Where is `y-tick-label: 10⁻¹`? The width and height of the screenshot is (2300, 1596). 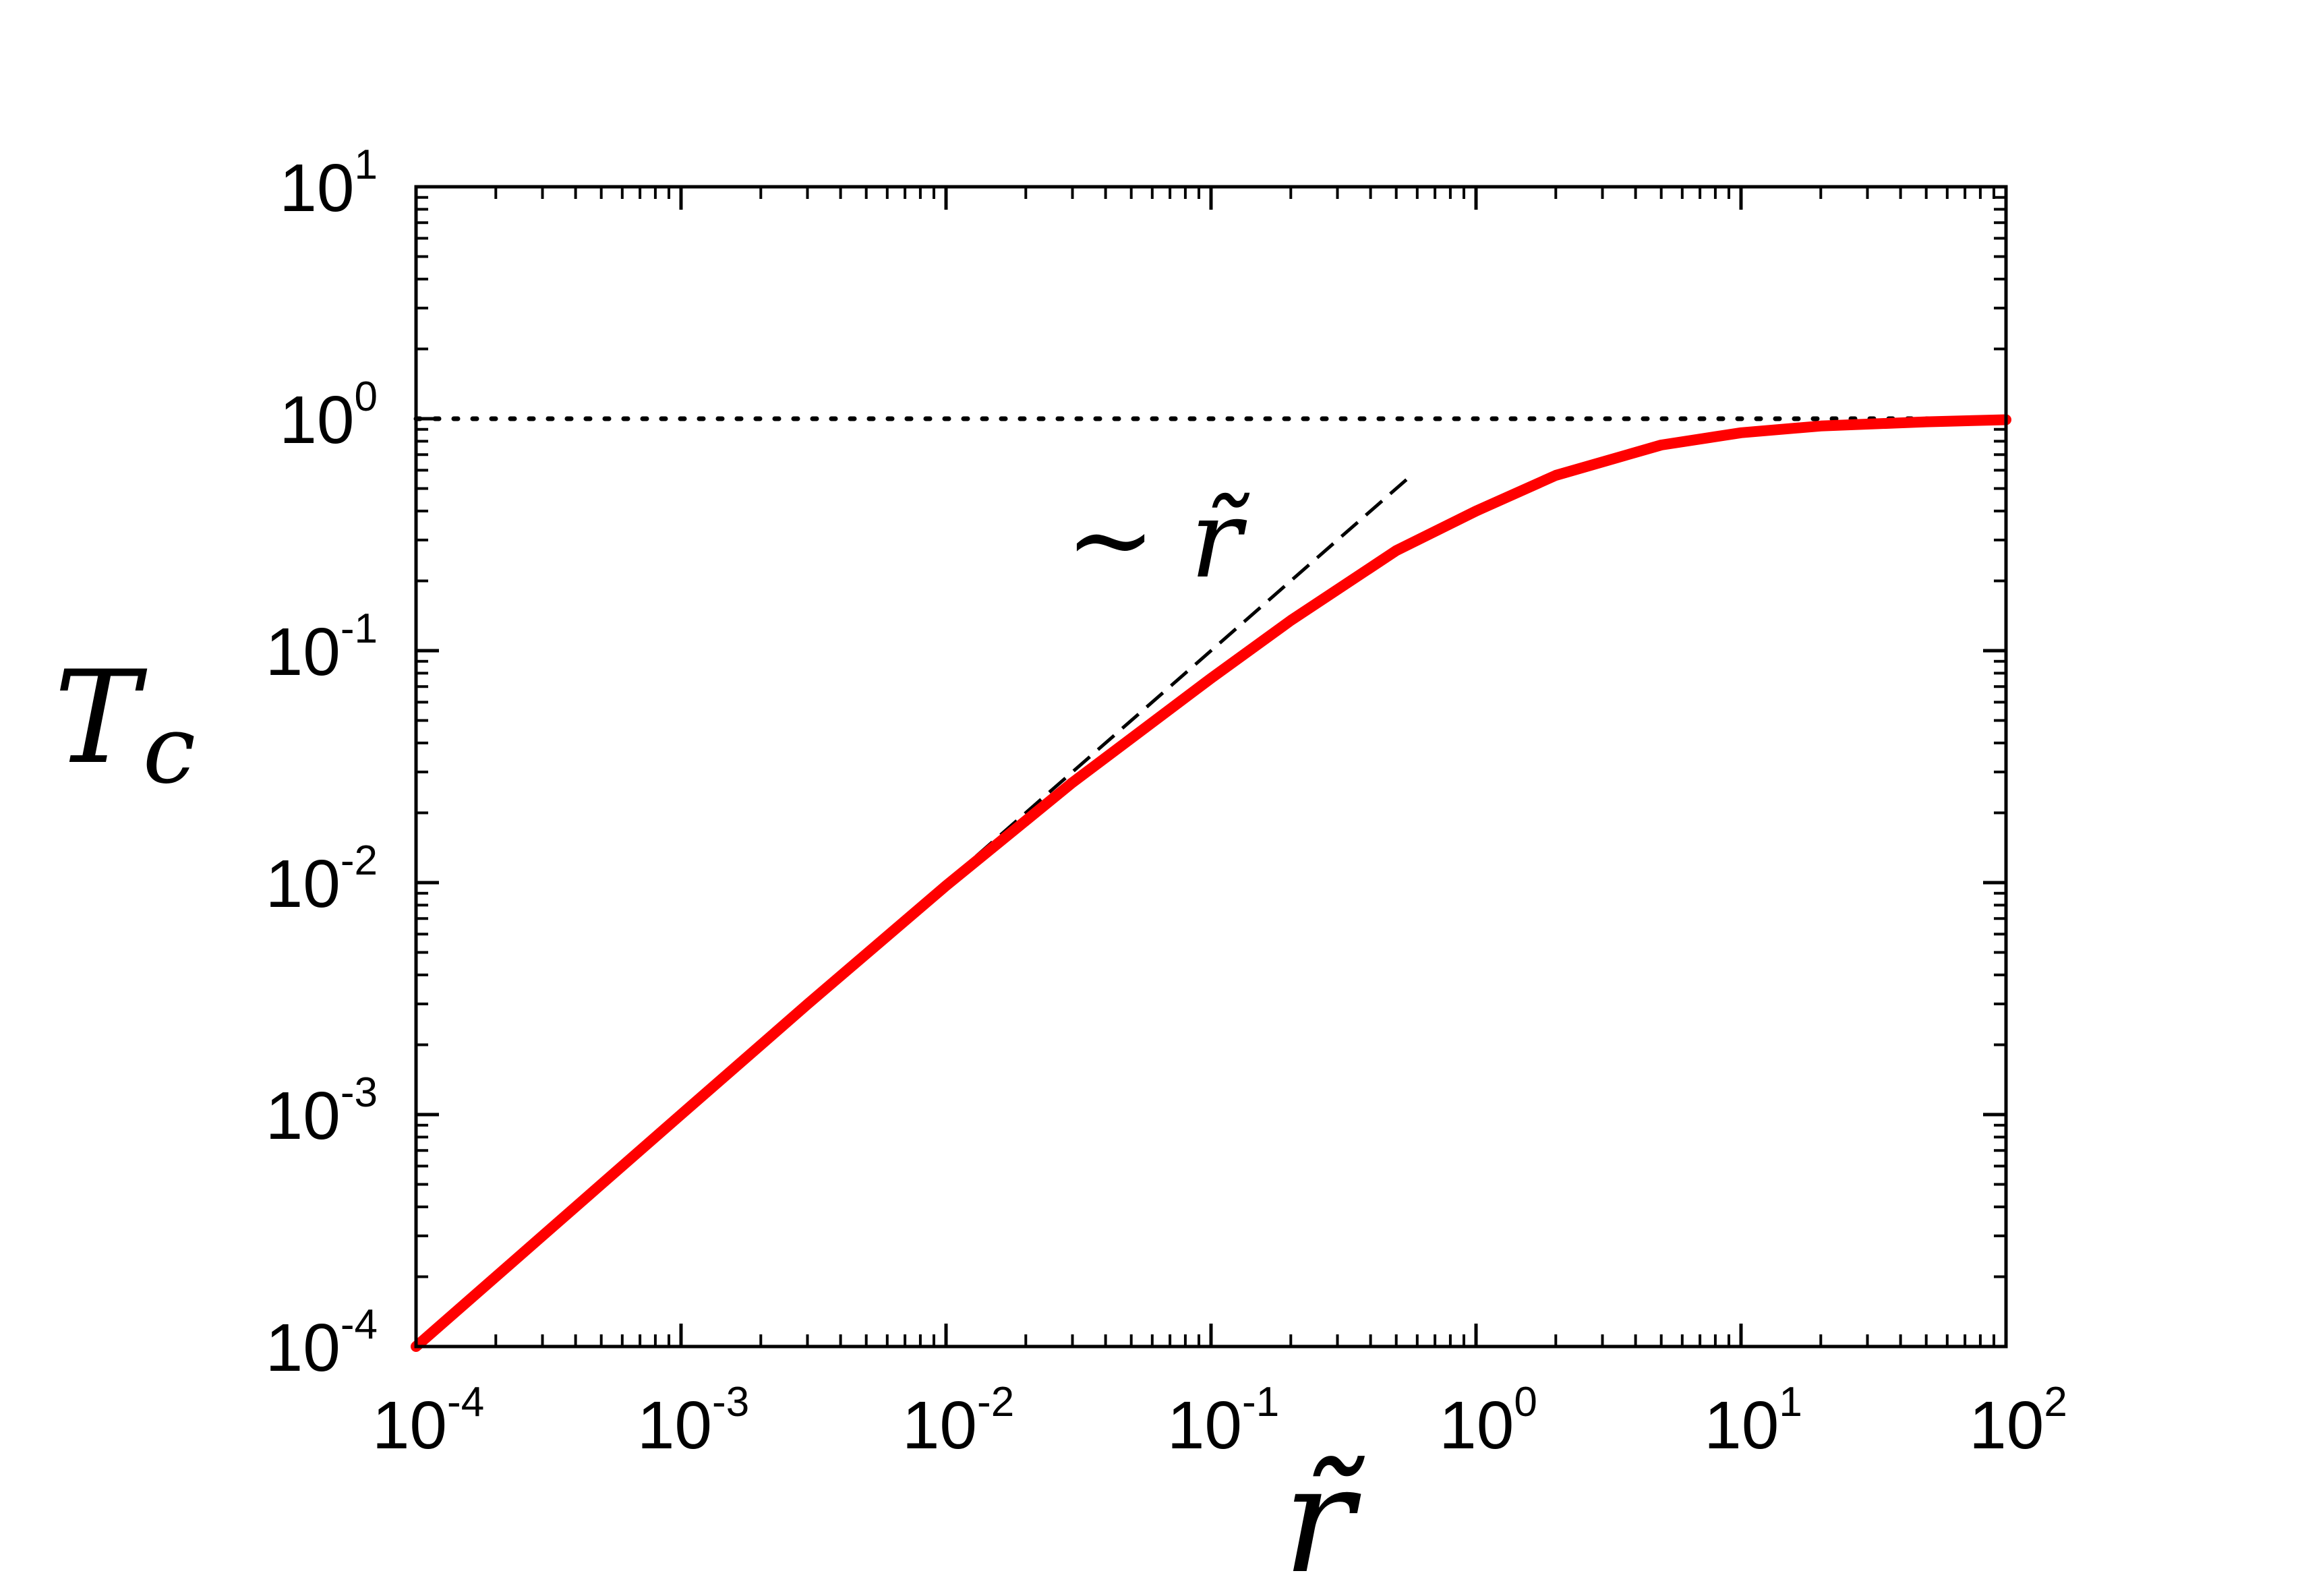
y-tick-label: 10⁻¹ is located at coordinates (322, 647).